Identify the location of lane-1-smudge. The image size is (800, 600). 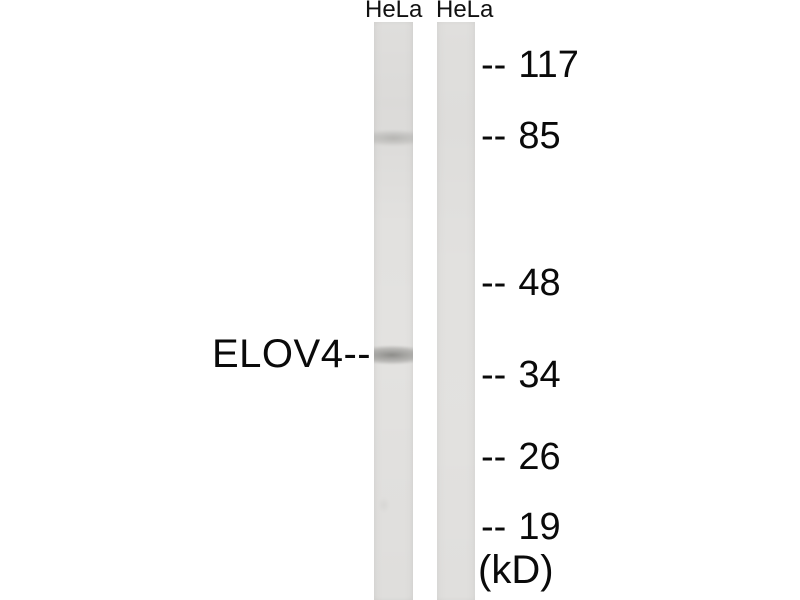
(384, 505).